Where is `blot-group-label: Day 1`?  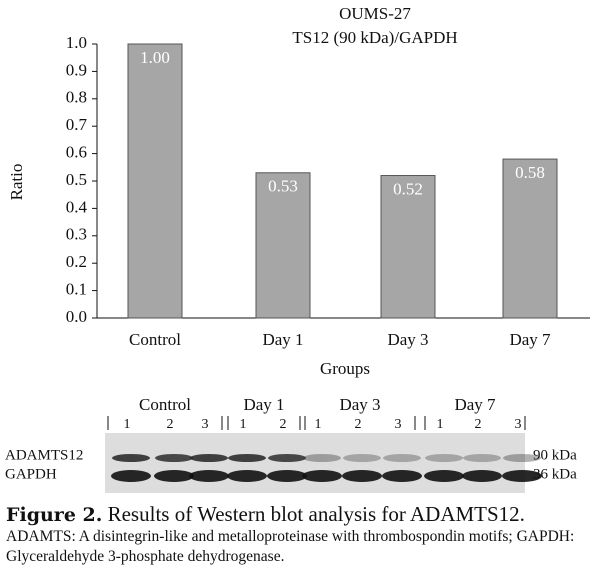
blot-group-label: Day 1 is located at coordinates (263, 404).